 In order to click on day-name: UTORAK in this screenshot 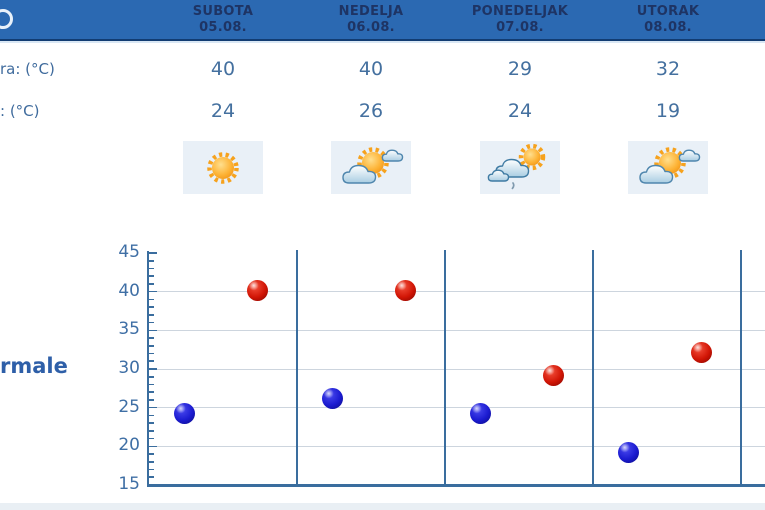, I will do `click(668, 11)`.